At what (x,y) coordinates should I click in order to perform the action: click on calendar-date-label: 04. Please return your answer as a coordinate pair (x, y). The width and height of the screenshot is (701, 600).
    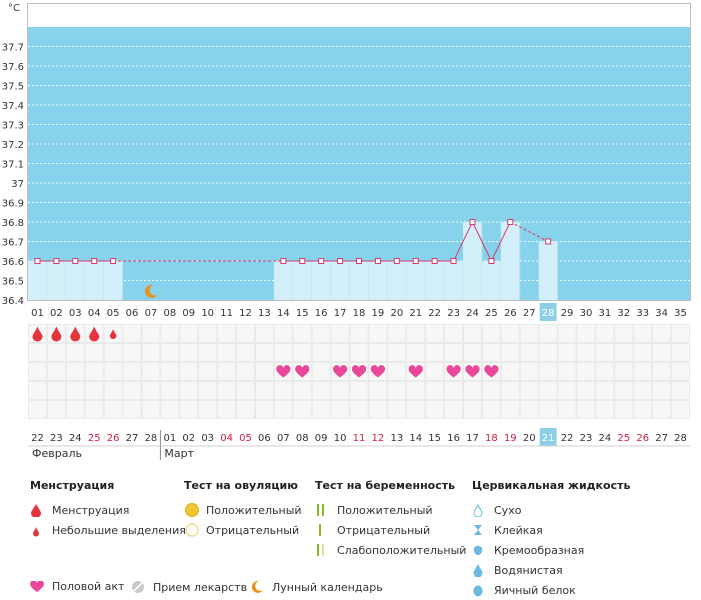
    Looking at the image, I should click on (226, 438).